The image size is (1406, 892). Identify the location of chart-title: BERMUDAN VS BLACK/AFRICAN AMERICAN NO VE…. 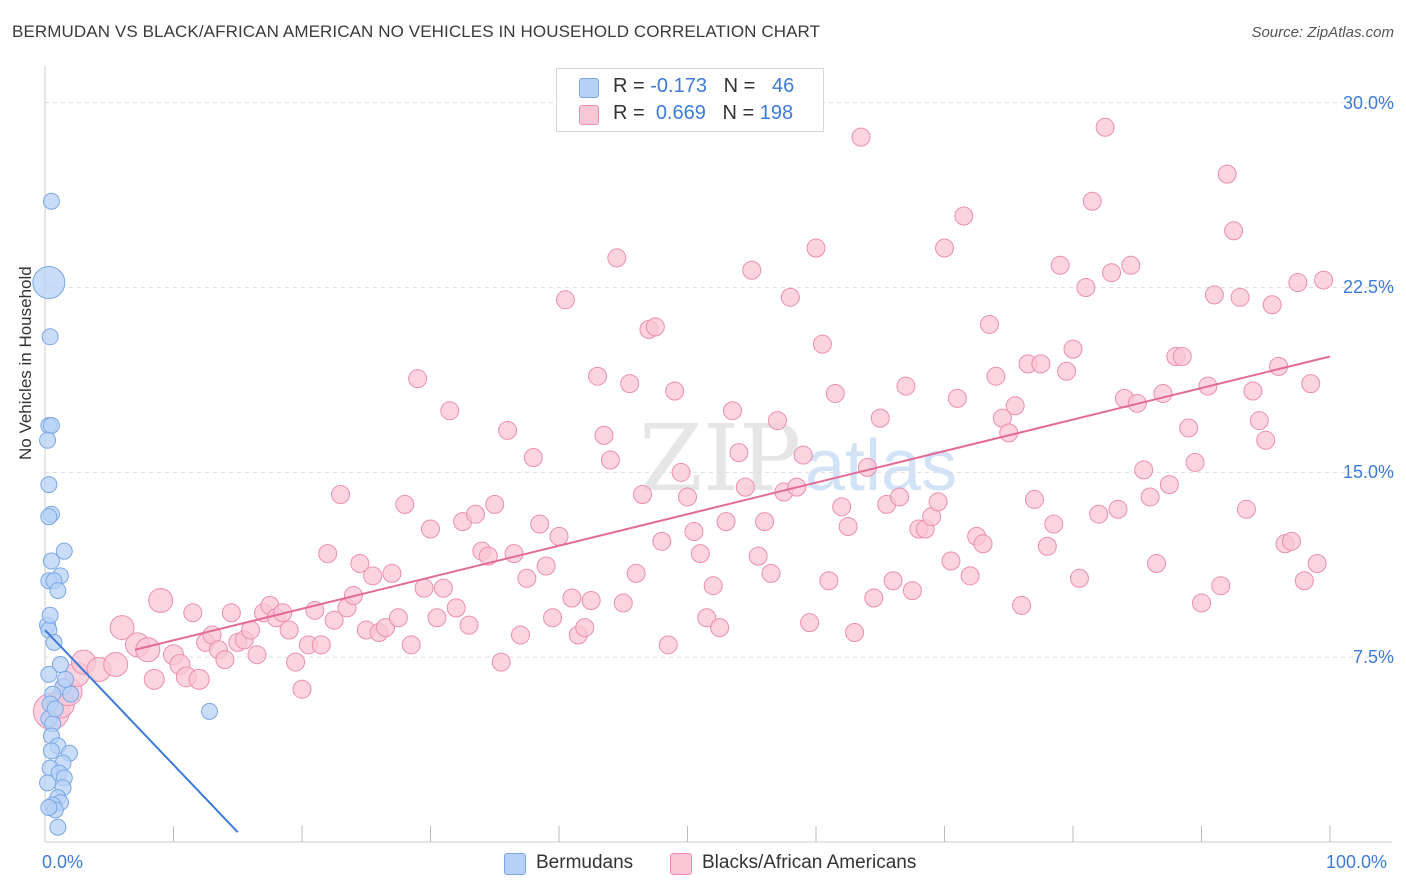
(416, 31).